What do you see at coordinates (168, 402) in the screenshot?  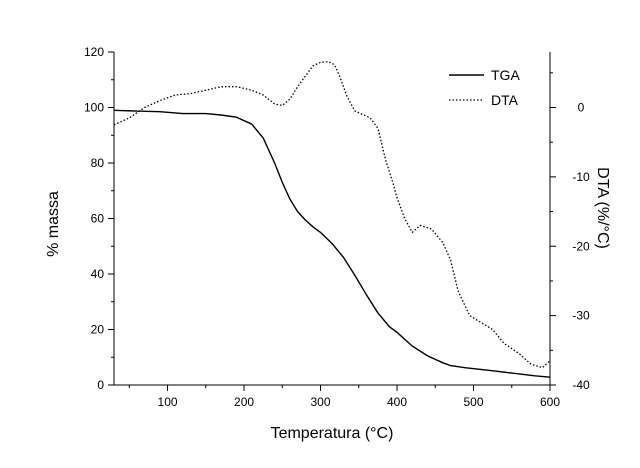 I see `x-tick-label: 100` at bounding box center [168, 402].